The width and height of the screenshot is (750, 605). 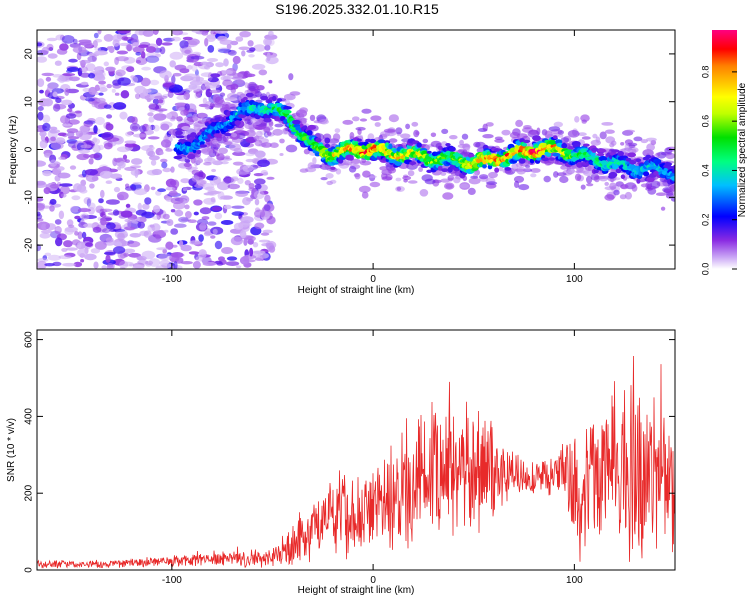 I want to click on snr-ytick-label: 200, so click(x=29, y=492).